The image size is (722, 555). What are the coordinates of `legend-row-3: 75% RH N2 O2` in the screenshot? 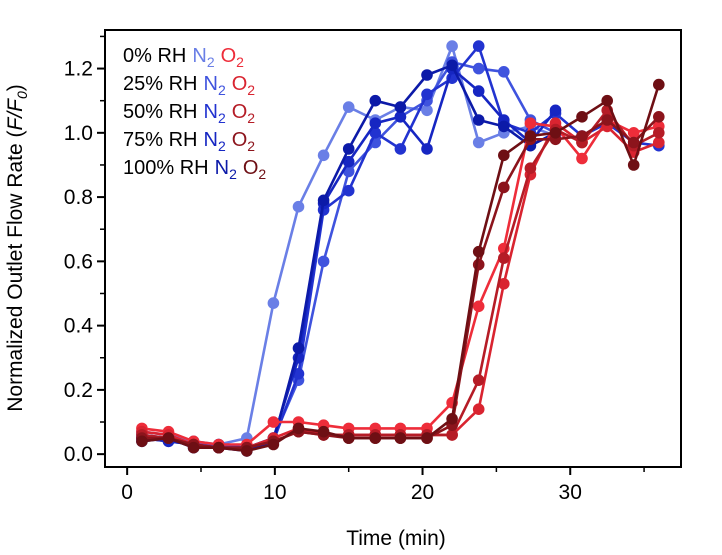 It's located at (189, 141).